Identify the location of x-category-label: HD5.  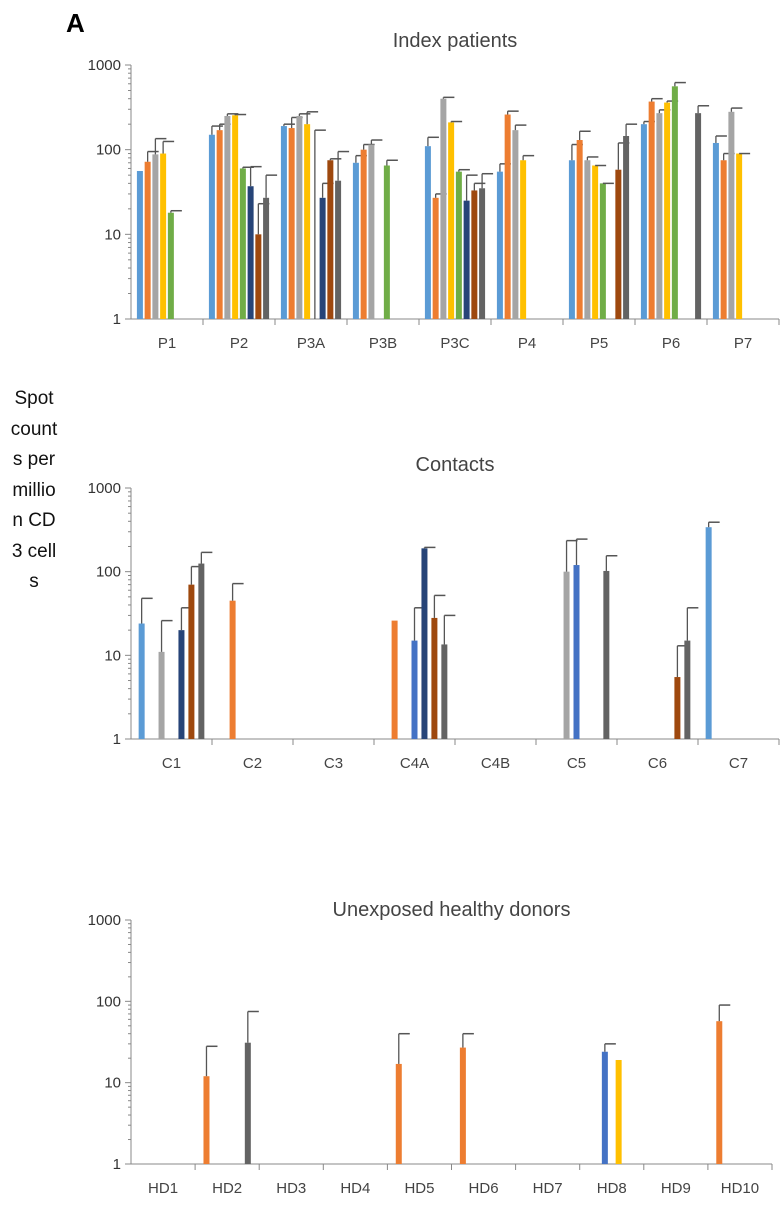
(419, 1188).